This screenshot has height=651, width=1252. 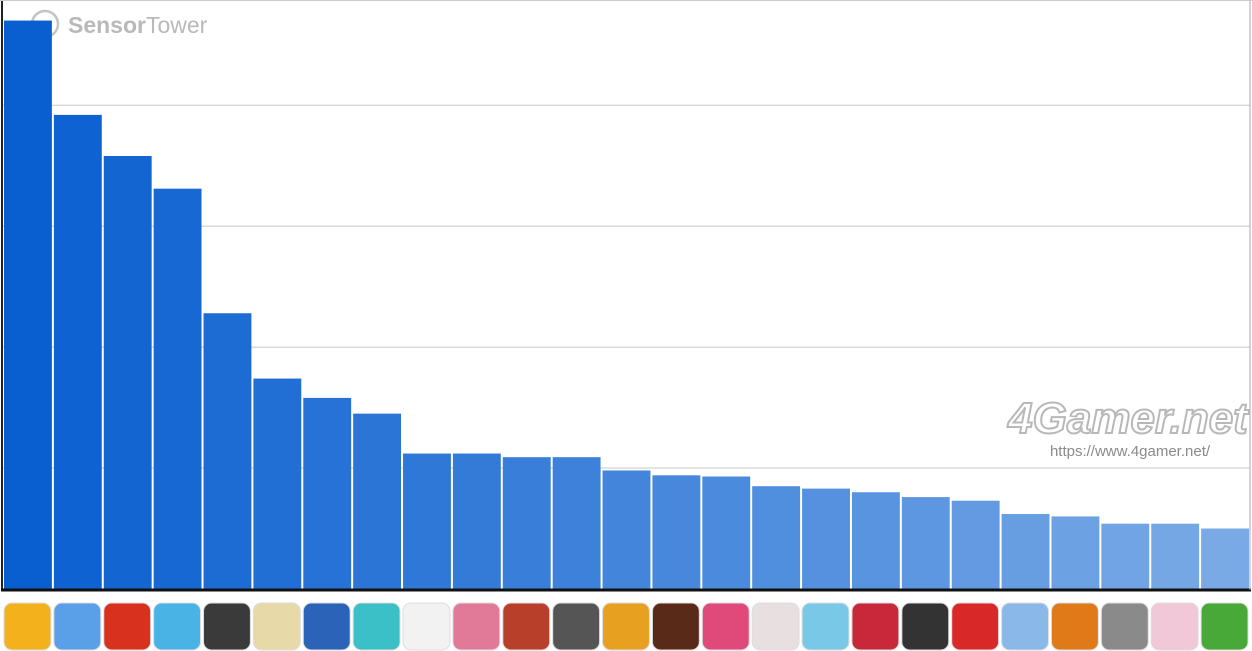 What do you see at coordinates (1130, 451) in the screenshot?
I see `watermark-url: https://www.4gamer.net/` at bounding box center [1130, 451].